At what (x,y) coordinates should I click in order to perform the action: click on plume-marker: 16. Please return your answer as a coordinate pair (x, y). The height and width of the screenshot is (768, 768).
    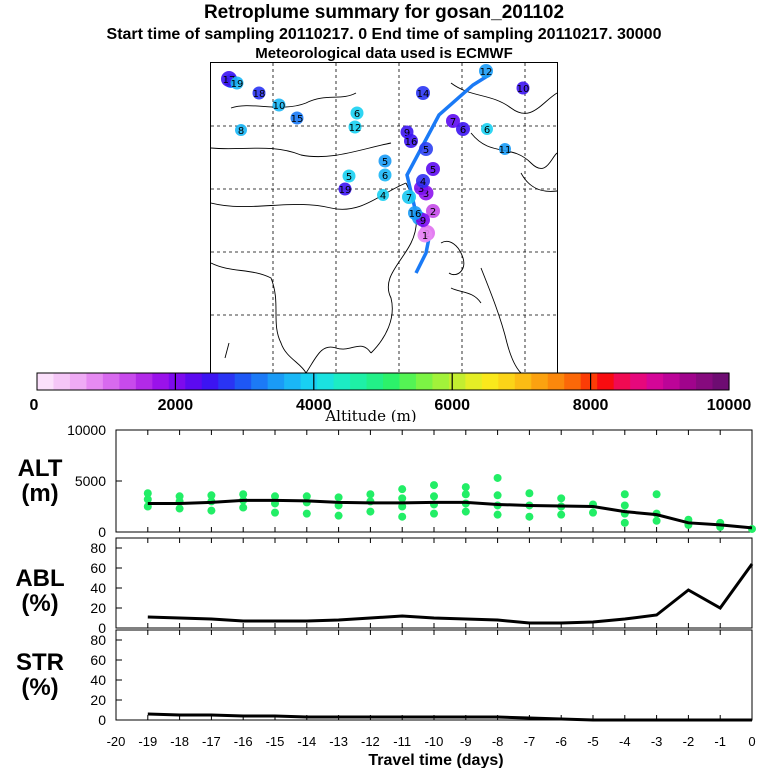
    Looking at the image, I should click on (411, 141).